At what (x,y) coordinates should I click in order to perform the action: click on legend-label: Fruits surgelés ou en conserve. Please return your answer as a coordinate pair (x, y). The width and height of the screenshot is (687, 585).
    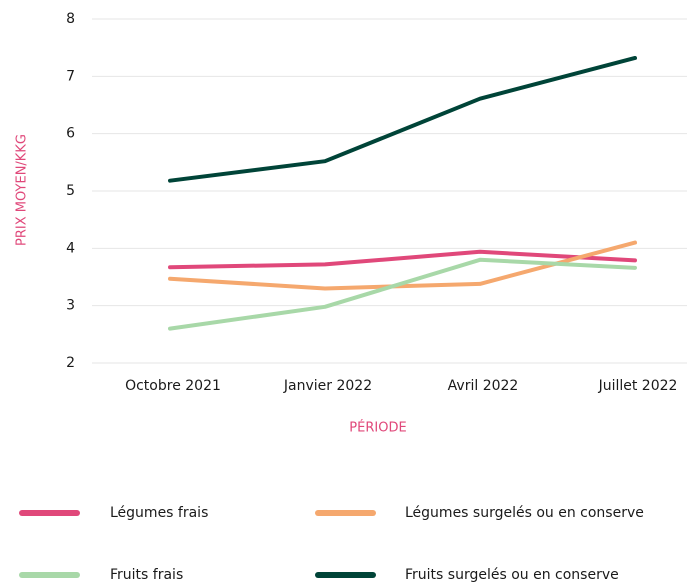
    Looking at the image, I should click on (512, 575).